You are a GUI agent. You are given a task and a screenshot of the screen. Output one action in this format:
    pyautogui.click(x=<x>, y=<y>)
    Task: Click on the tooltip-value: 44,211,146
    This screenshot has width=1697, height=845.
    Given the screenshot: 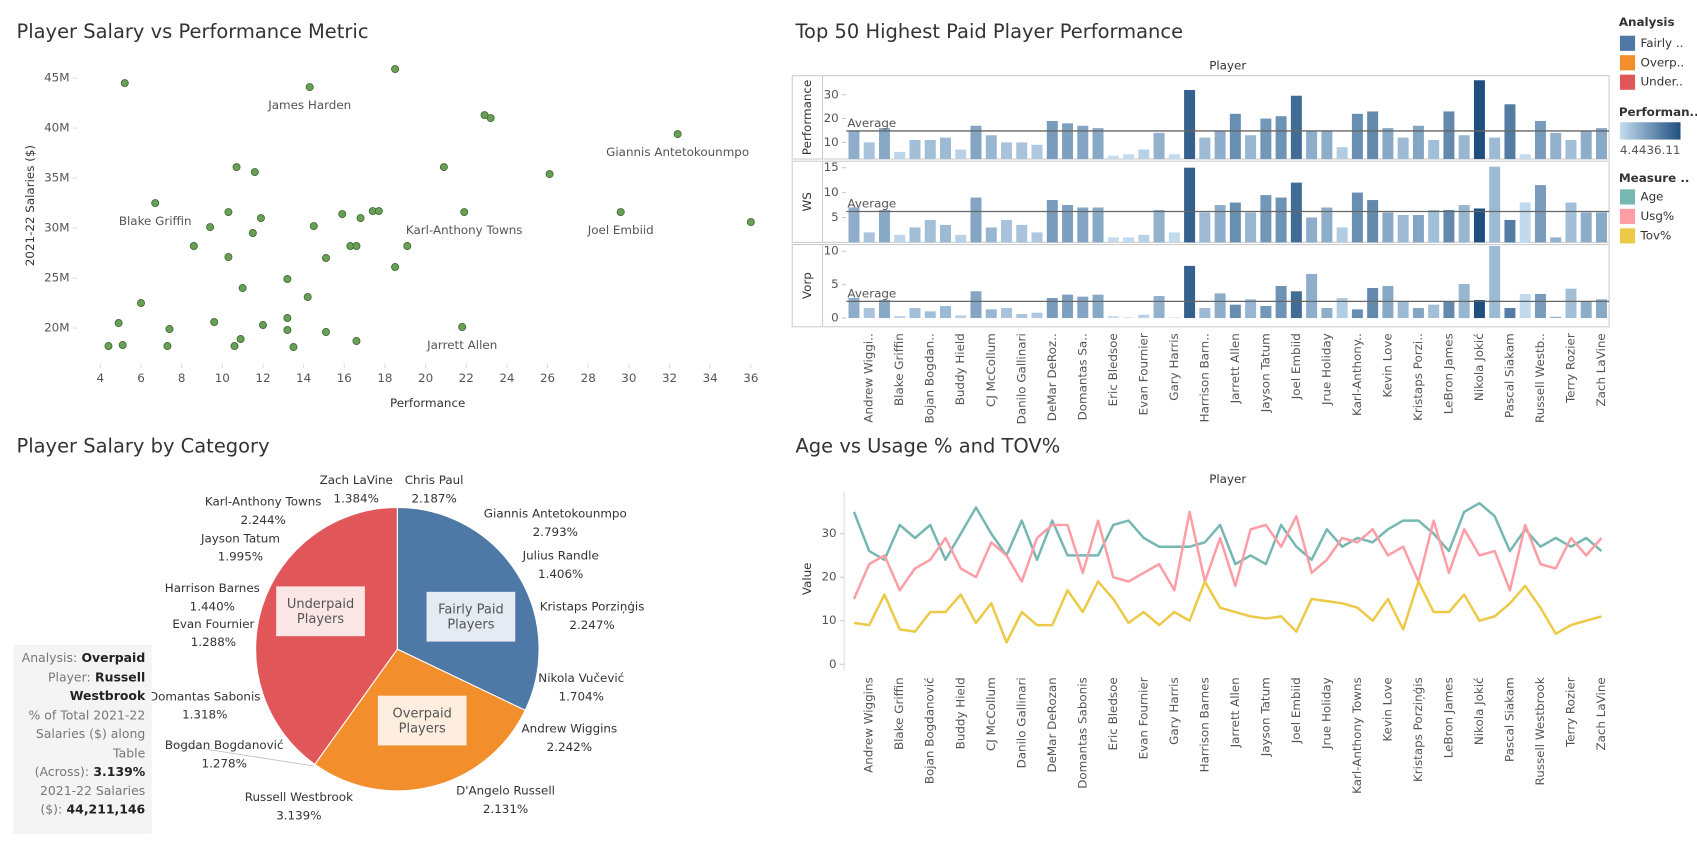 What is the action you would take?
    pyautogui.click(x=106, y=809)
    